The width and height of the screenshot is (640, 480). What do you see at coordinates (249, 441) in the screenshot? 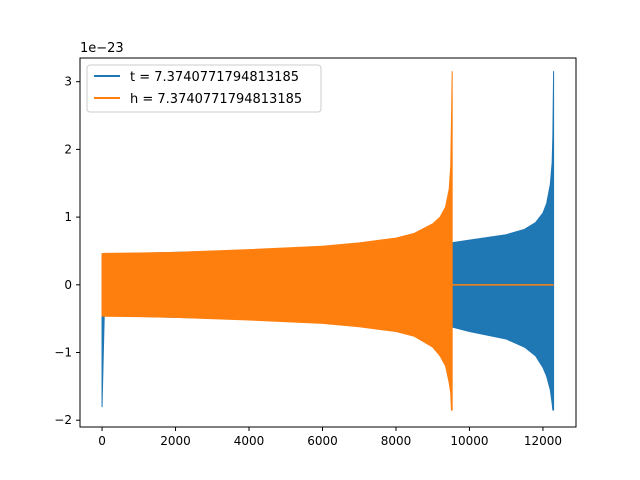
I see `x-tick-label-4000: 4000` at bounding box center [249, 441].